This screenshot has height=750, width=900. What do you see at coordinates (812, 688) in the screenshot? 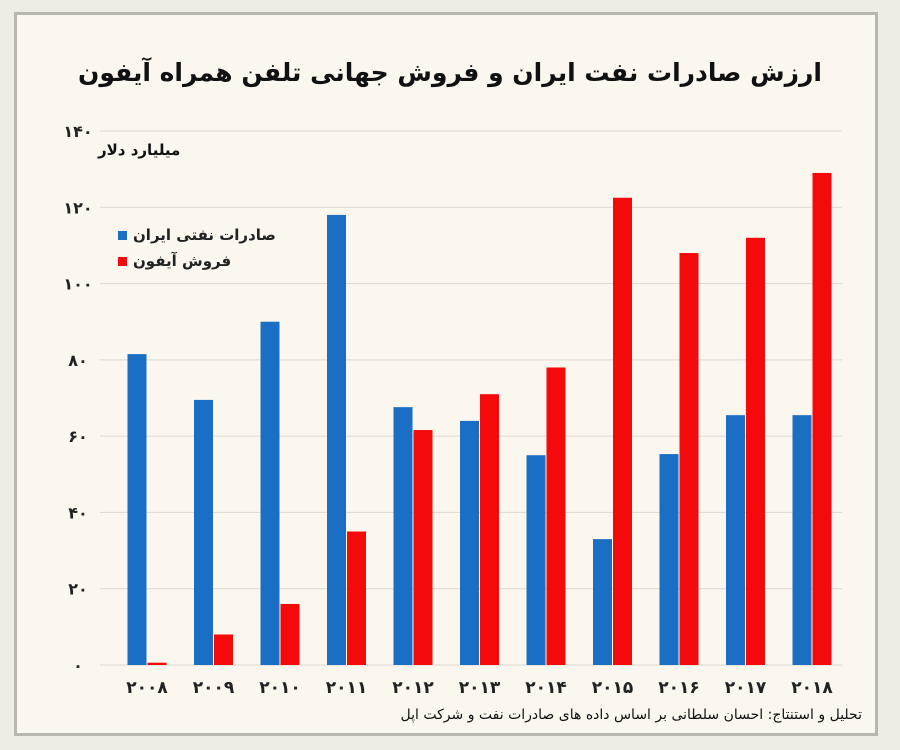
I see `x-tick-label: ۲۰۱۸` at bounding box center [812, 688].